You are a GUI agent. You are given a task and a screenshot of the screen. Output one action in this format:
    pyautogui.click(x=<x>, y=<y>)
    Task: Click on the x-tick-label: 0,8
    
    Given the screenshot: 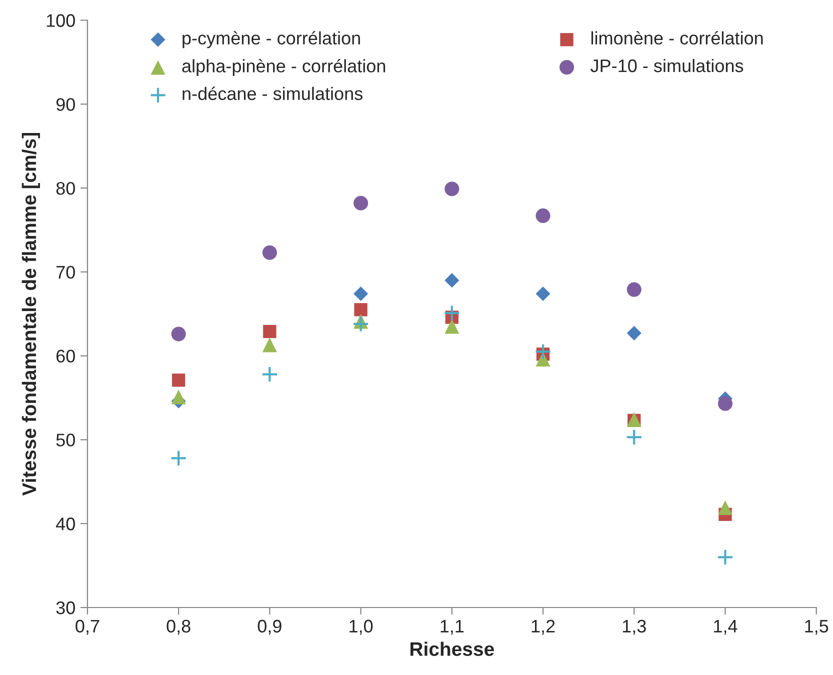 What is the action you would take?
    pyautogui.click(x=178, y=627)
    